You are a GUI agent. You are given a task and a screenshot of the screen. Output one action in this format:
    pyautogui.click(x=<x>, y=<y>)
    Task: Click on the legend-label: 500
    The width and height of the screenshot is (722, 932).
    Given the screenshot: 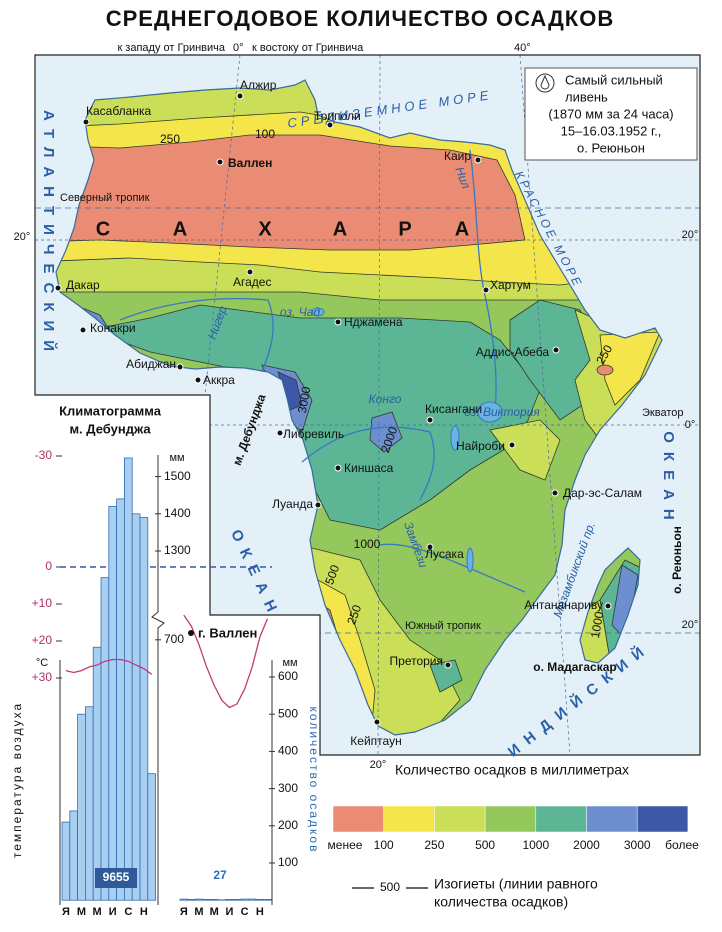 What is the action you would take?
    pyautogui.click(x=485, y=845)
    